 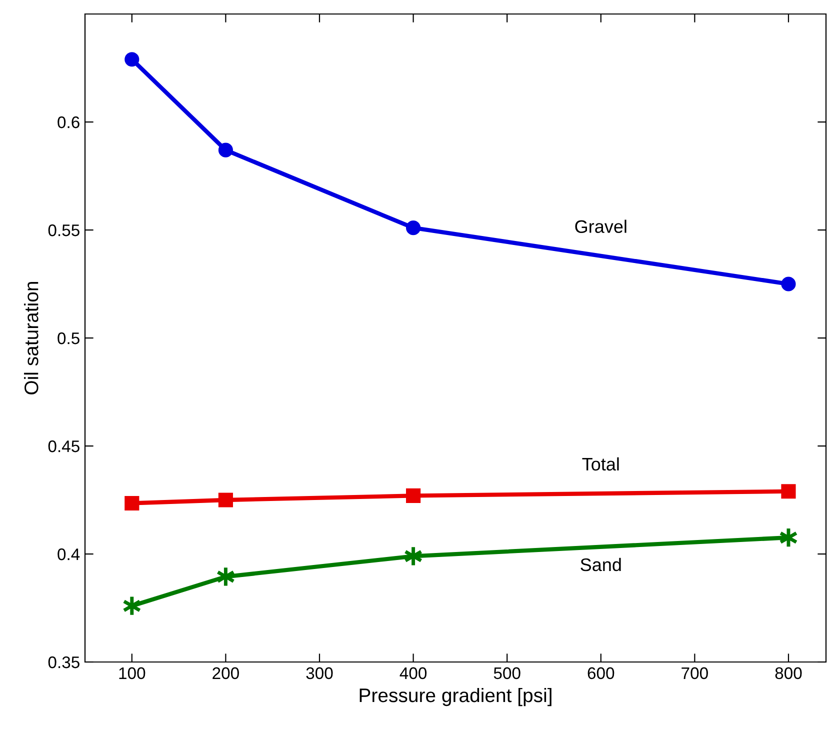 What do you see at coordinates (31, 338) in the screenshot?
I see `y-axis-title: Oil saturation` at bounding box center [31, 338].